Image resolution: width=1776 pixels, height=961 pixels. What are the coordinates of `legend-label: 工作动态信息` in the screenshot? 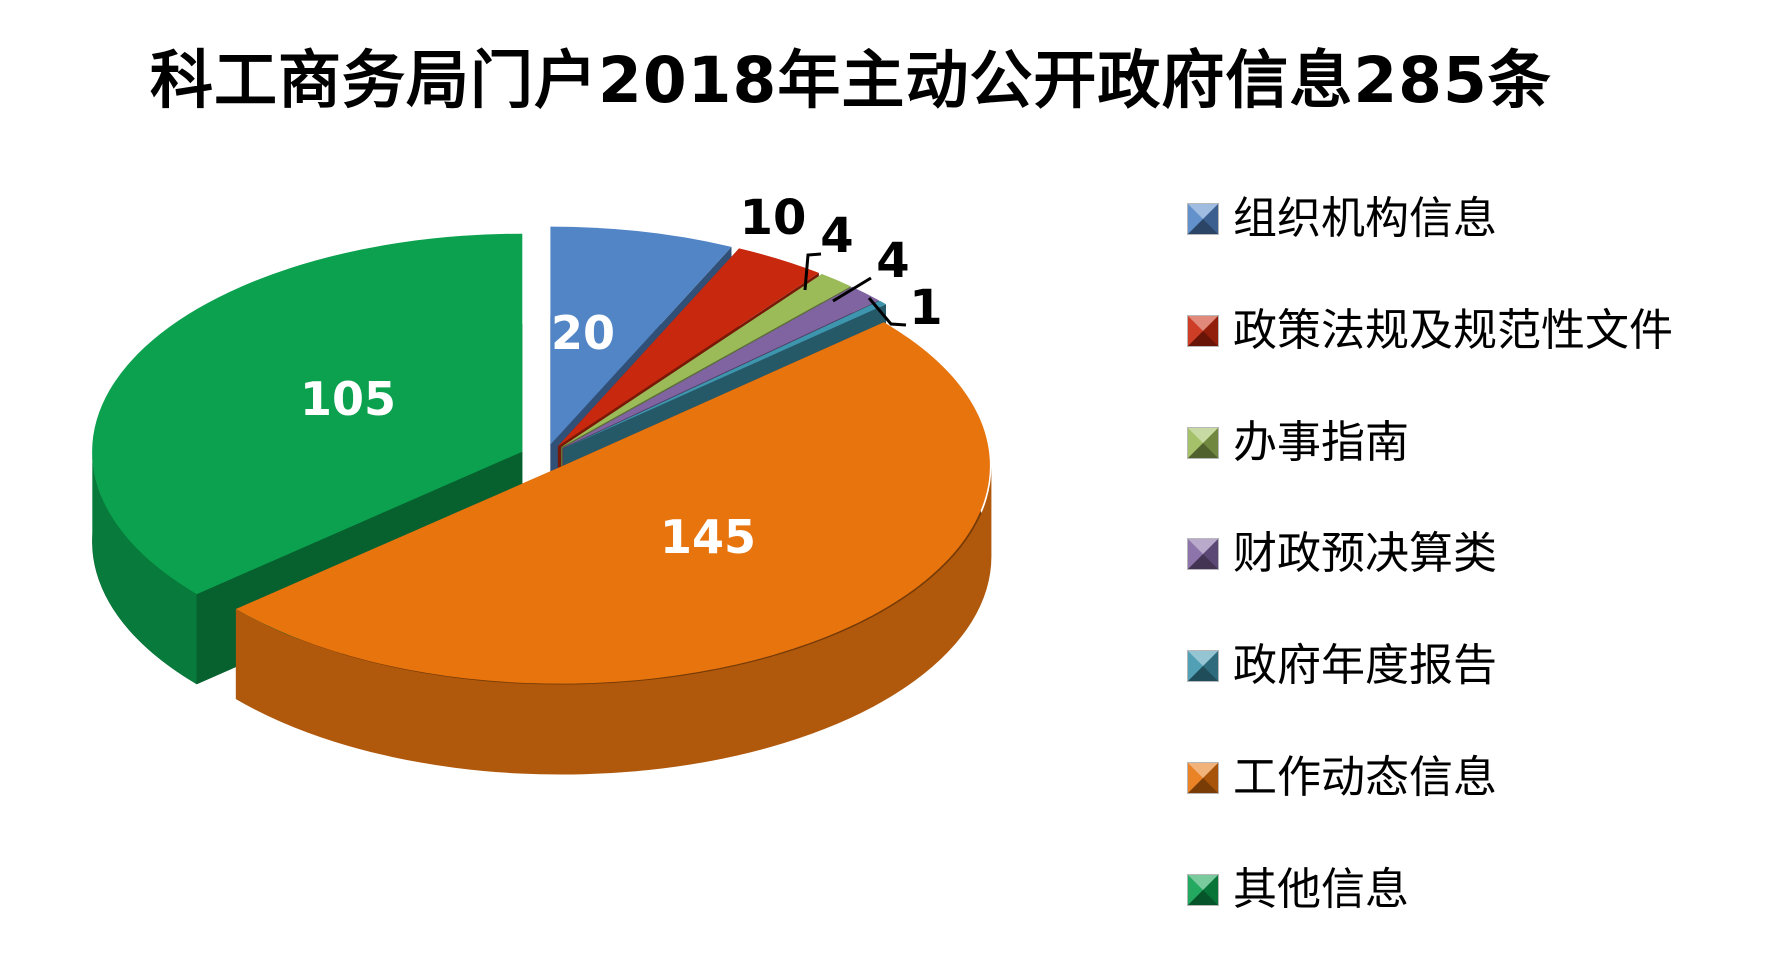 It's located at (1365, 777).